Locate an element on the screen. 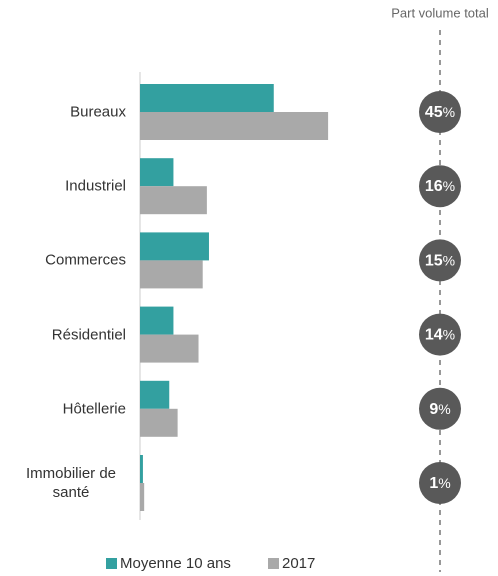  share-label: 45% is located at coordinates (440, 113).